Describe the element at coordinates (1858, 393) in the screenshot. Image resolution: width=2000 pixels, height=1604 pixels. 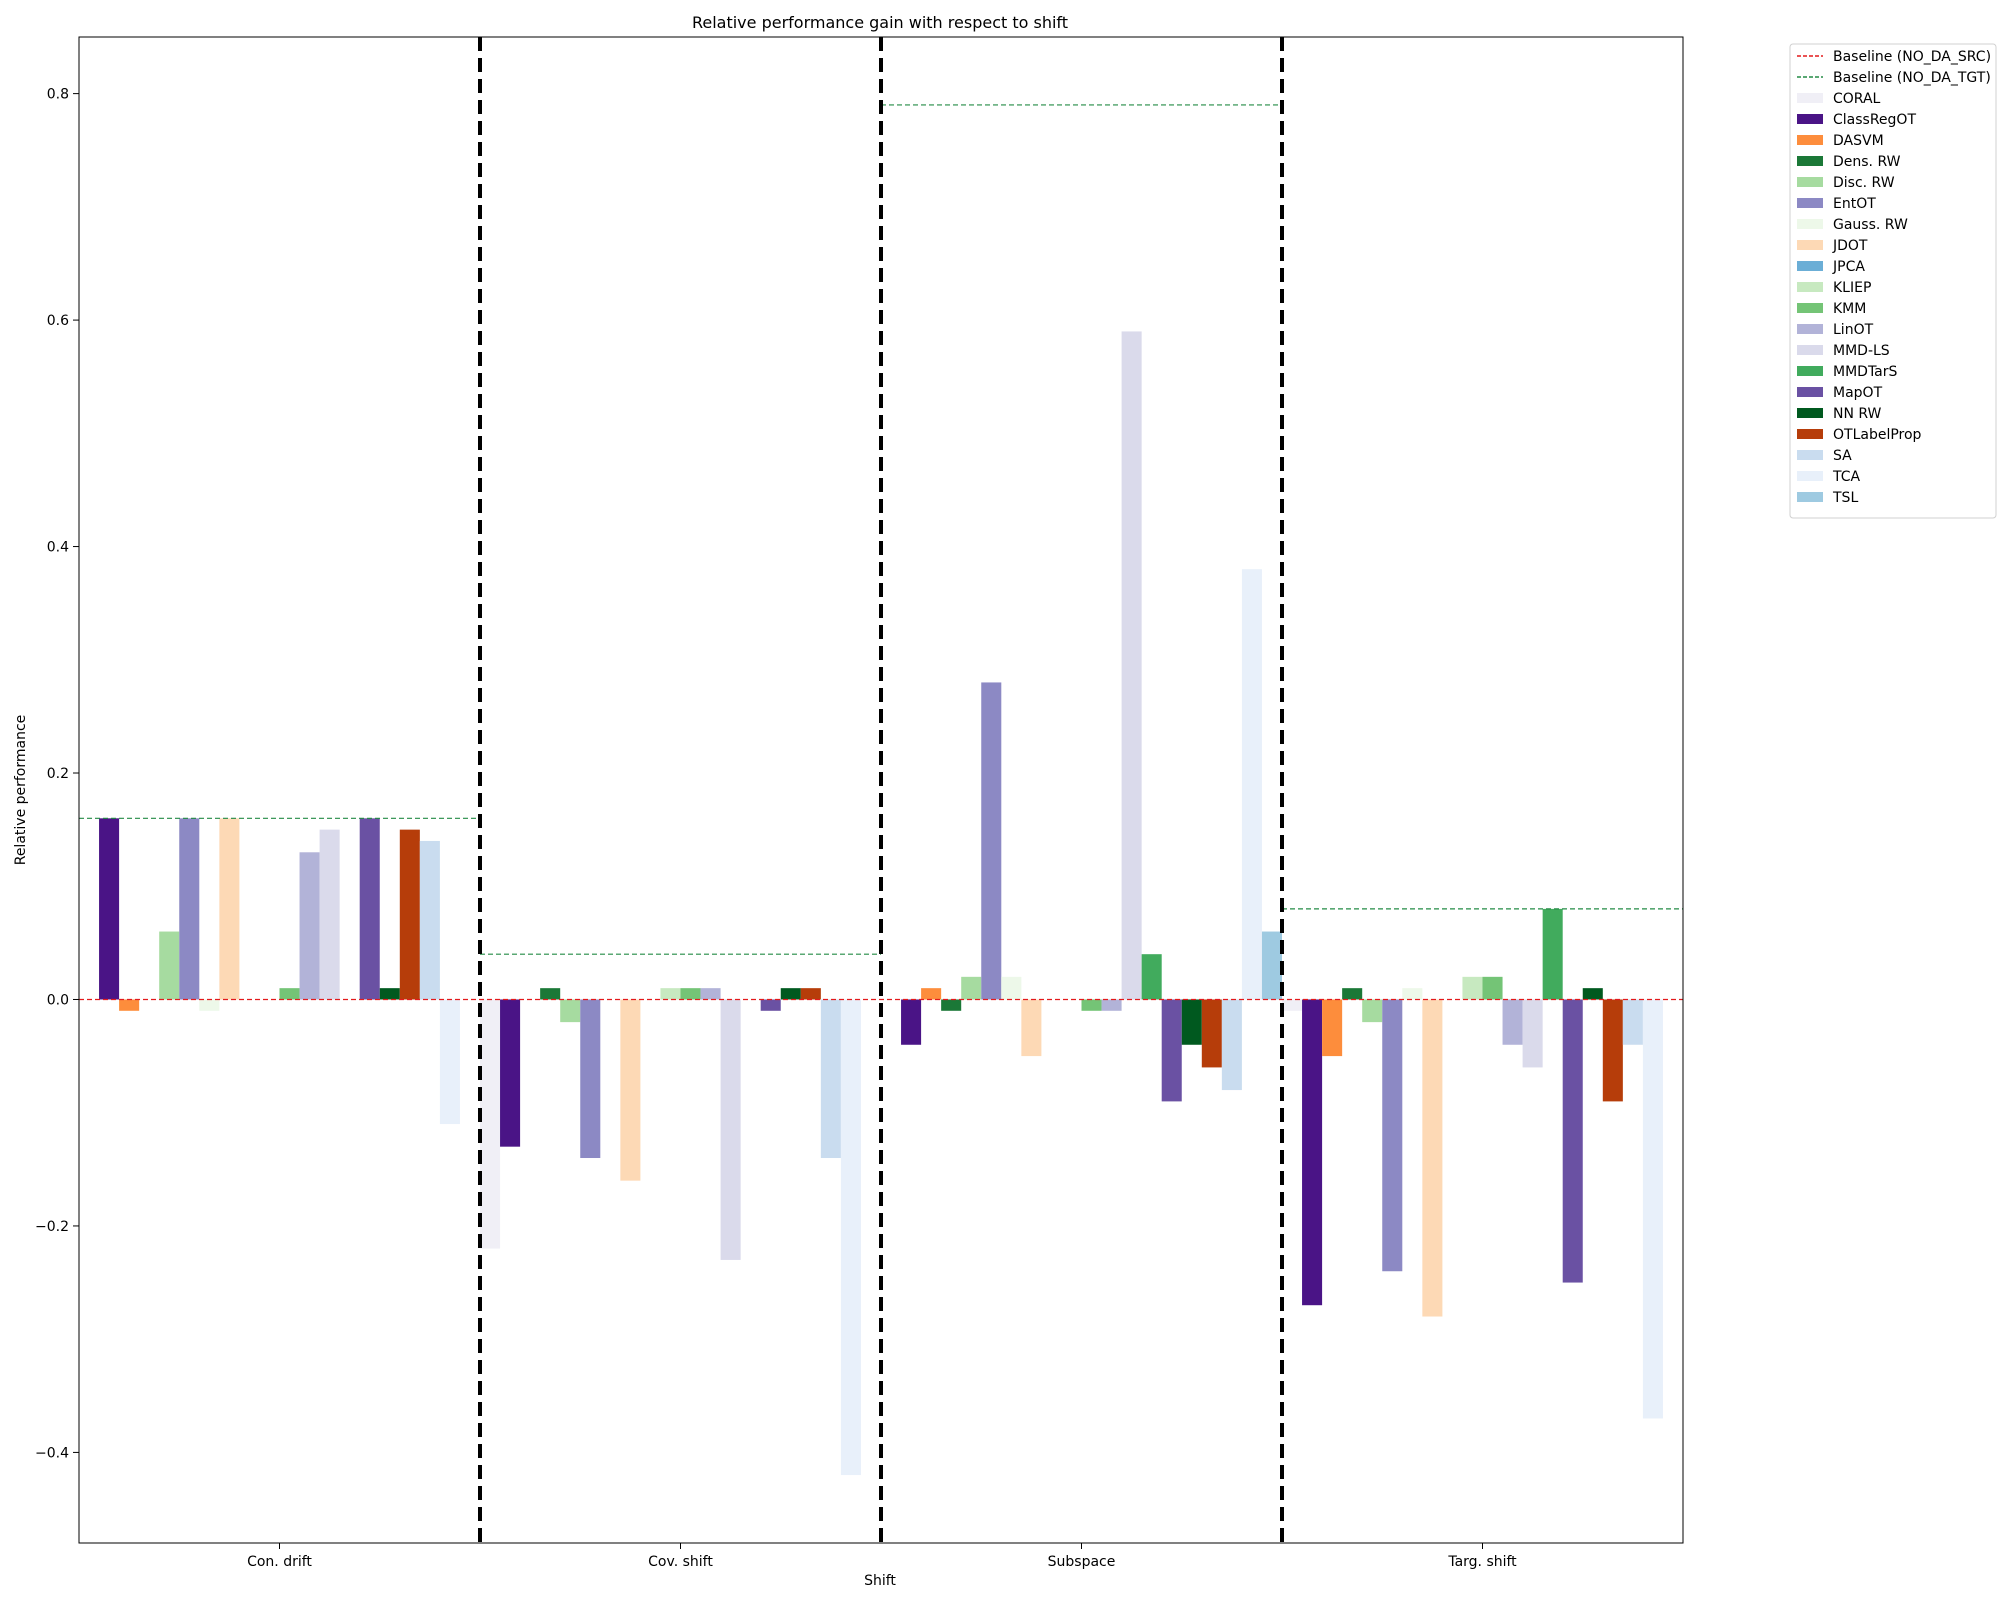
I see `legend-label: MapOT` at that location.